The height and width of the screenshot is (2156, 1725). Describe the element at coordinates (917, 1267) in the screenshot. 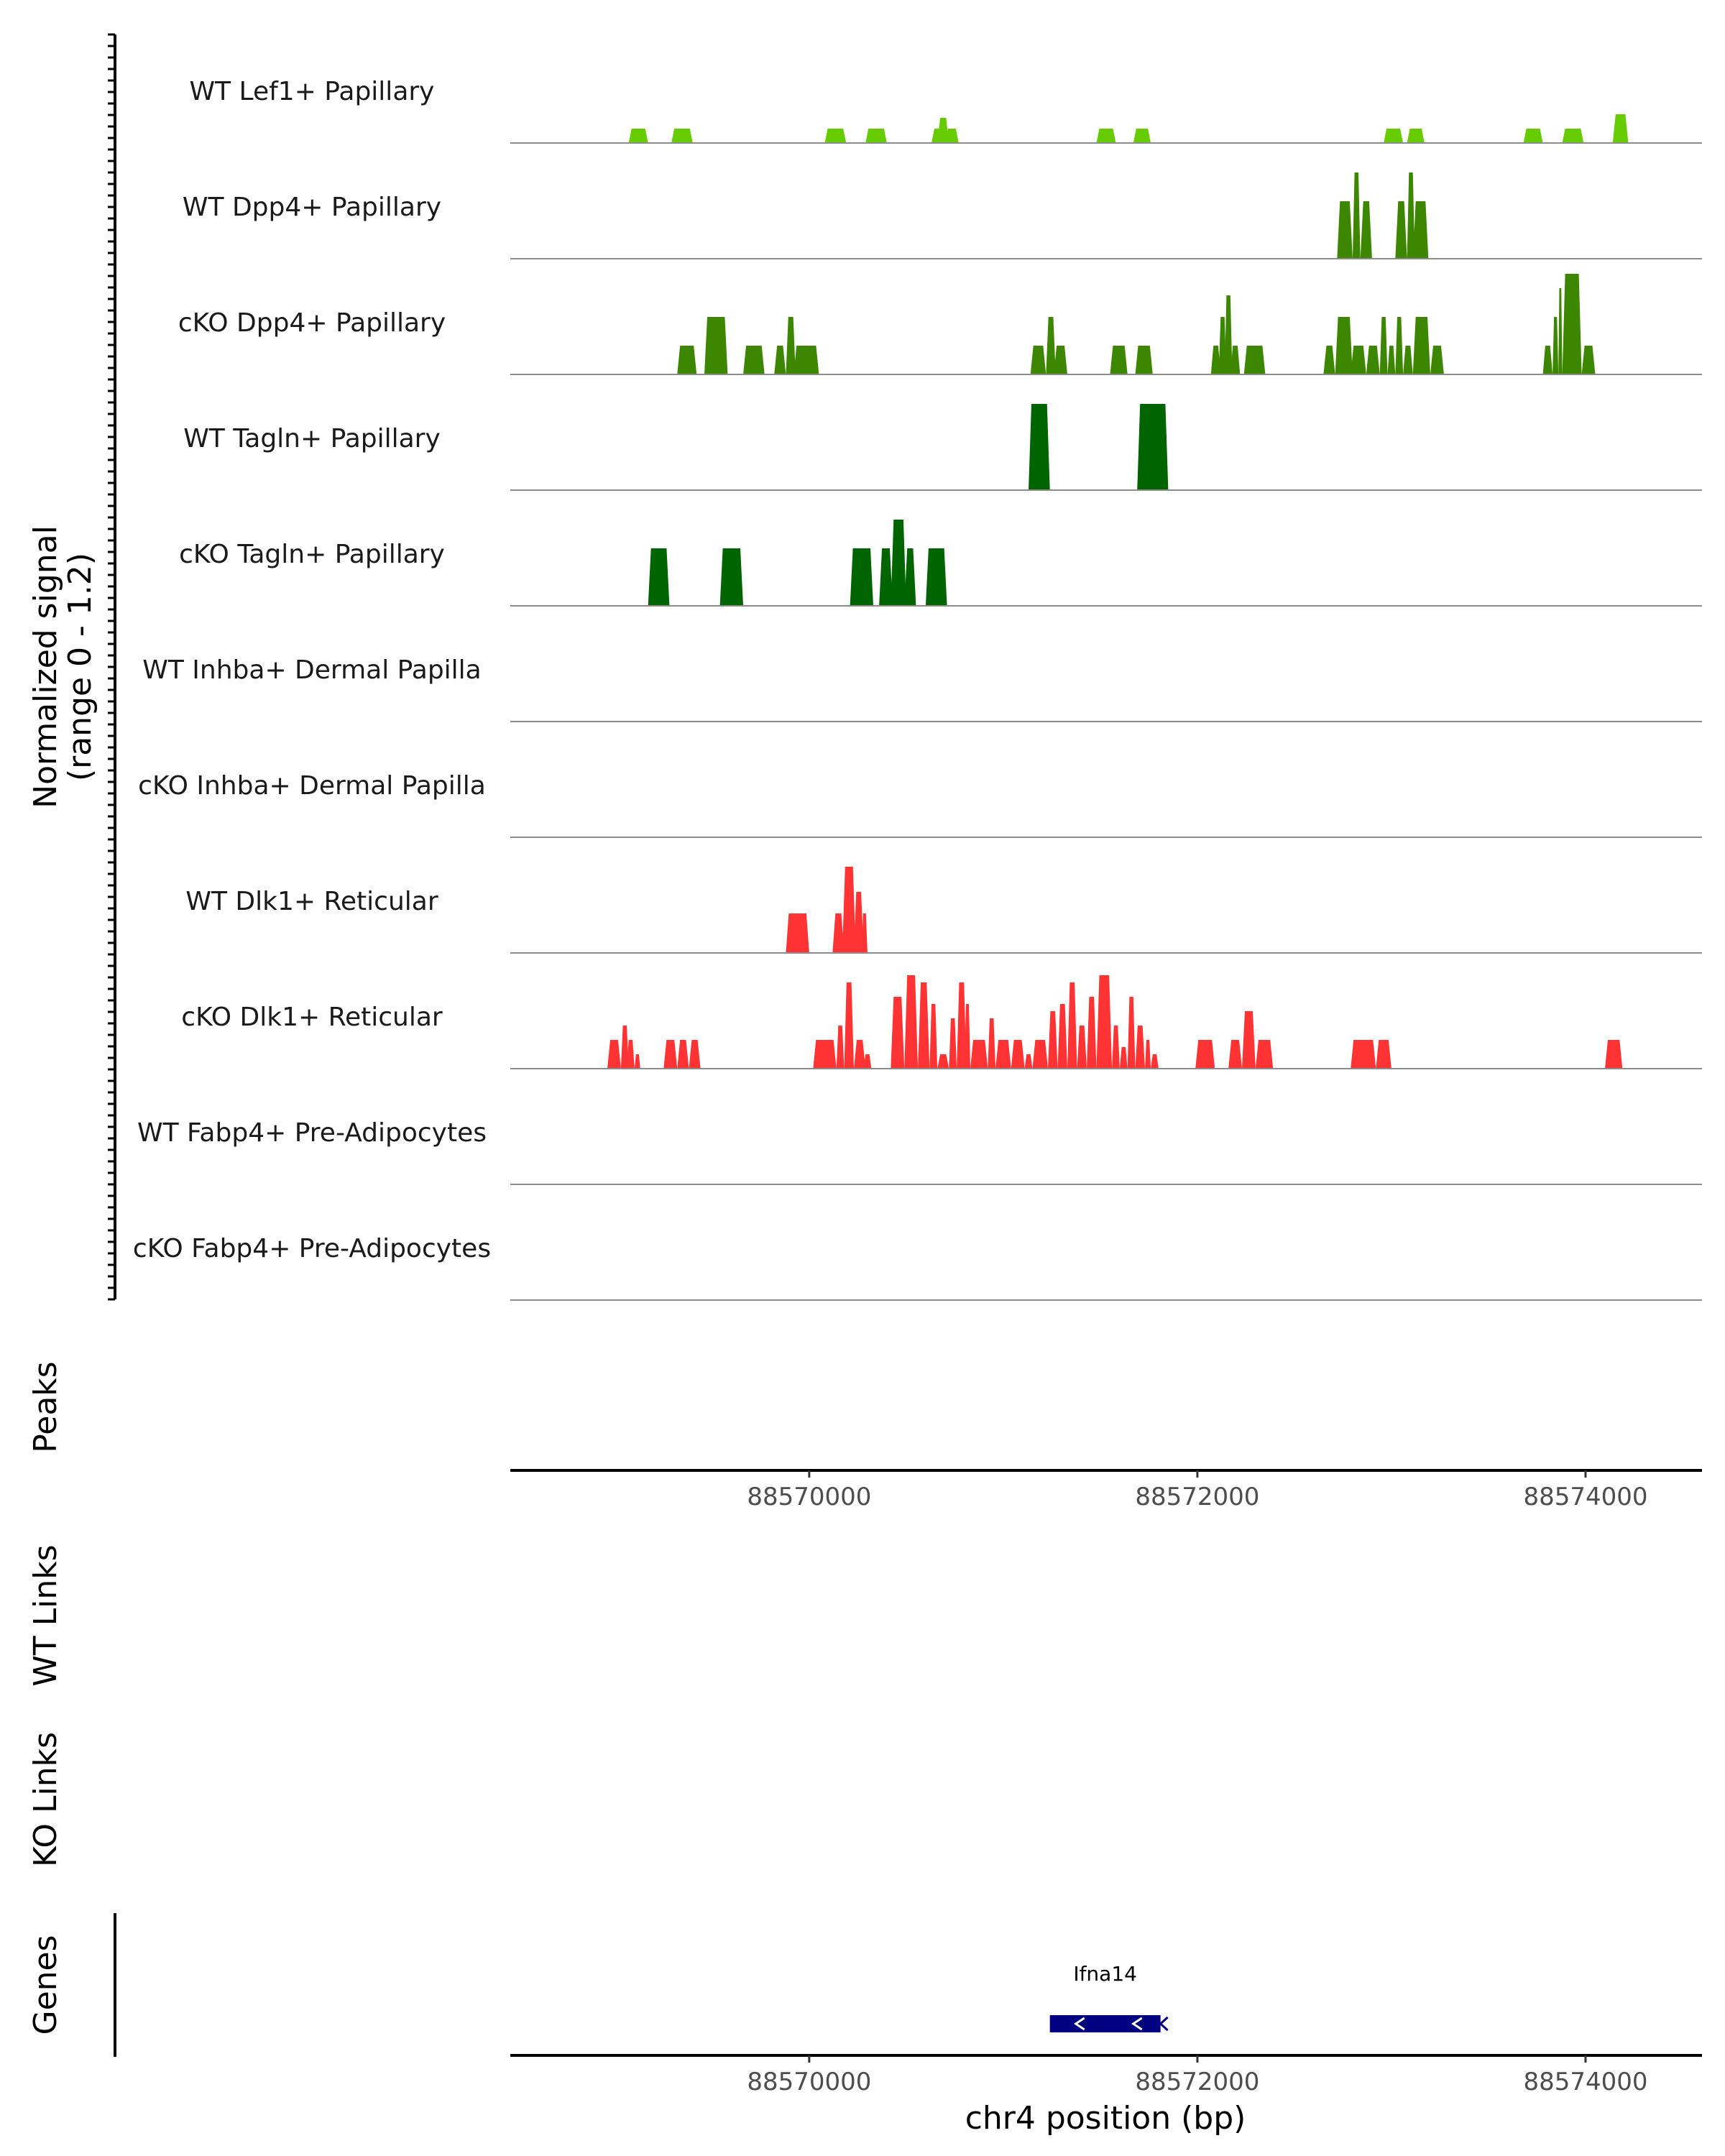

I see `track-11: cKO Fabp4+ Pre-Adipocytes` at that location.